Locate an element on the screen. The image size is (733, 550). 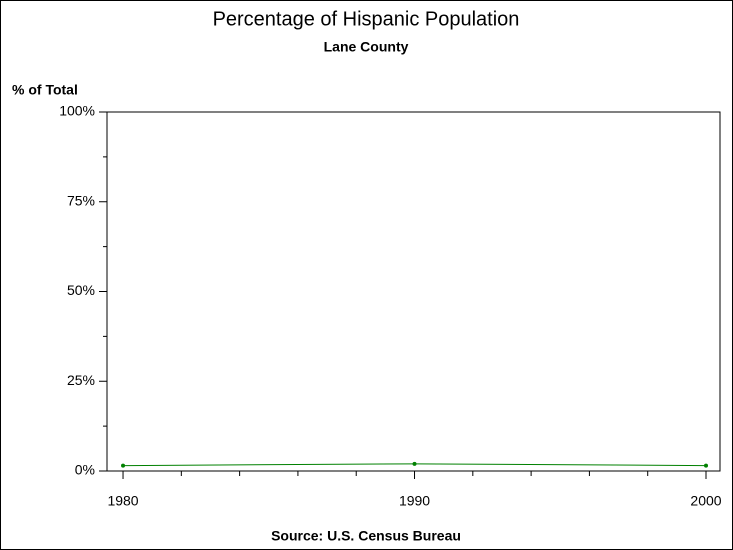
y-tick-label: 100% is located at coordinates (77, 111).